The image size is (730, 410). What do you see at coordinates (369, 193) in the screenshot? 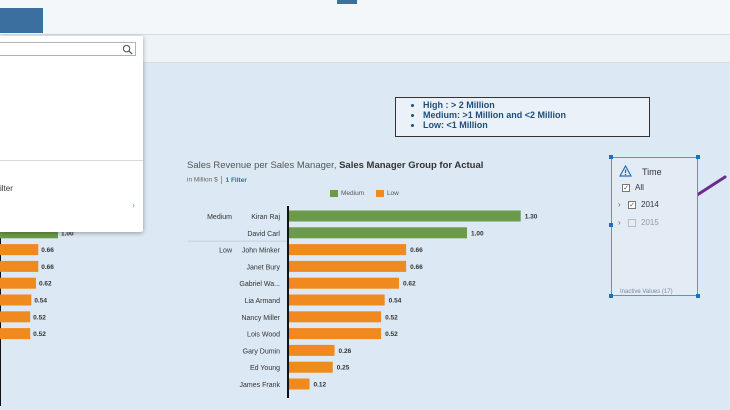
I see `chart-legend: Medium Low` at bounding box center [369, 193].